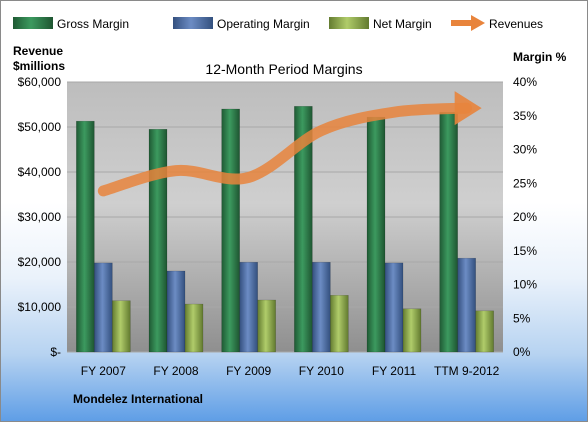  Describe the element at coordinates (138, 399) in the screenshot. I see `company-name: Mondelez International` at that location.